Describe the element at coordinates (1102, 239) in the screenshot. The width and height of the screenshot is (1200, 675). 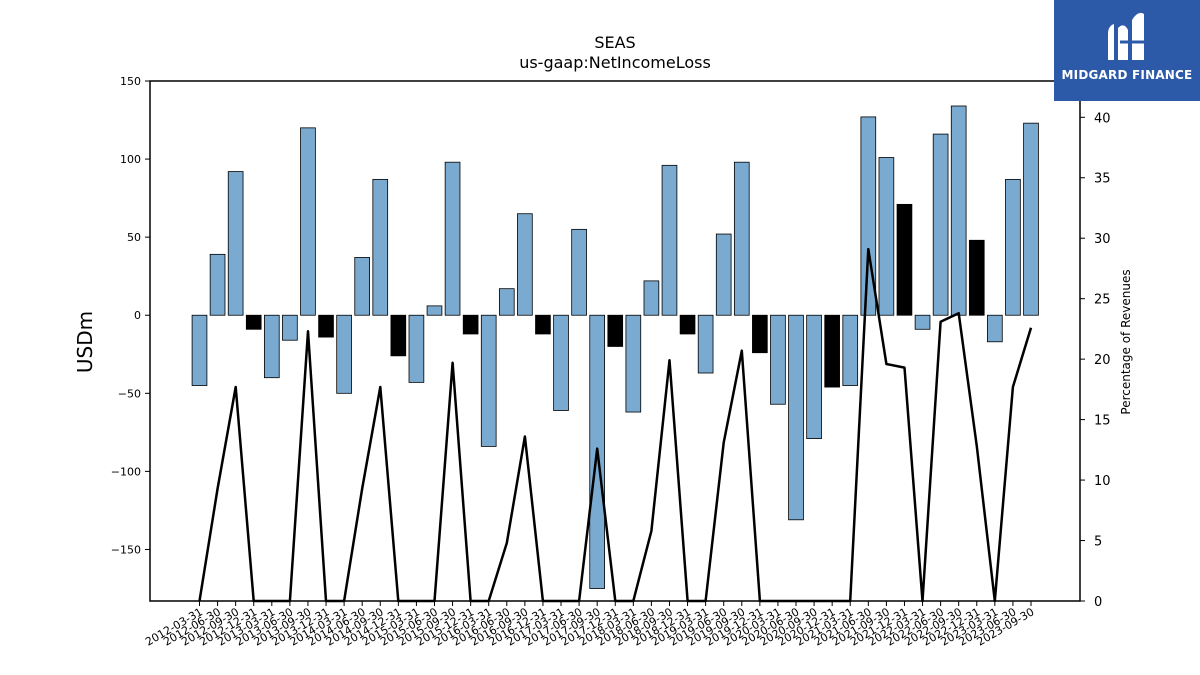
I see `y2-tick-label: 30` at that location.